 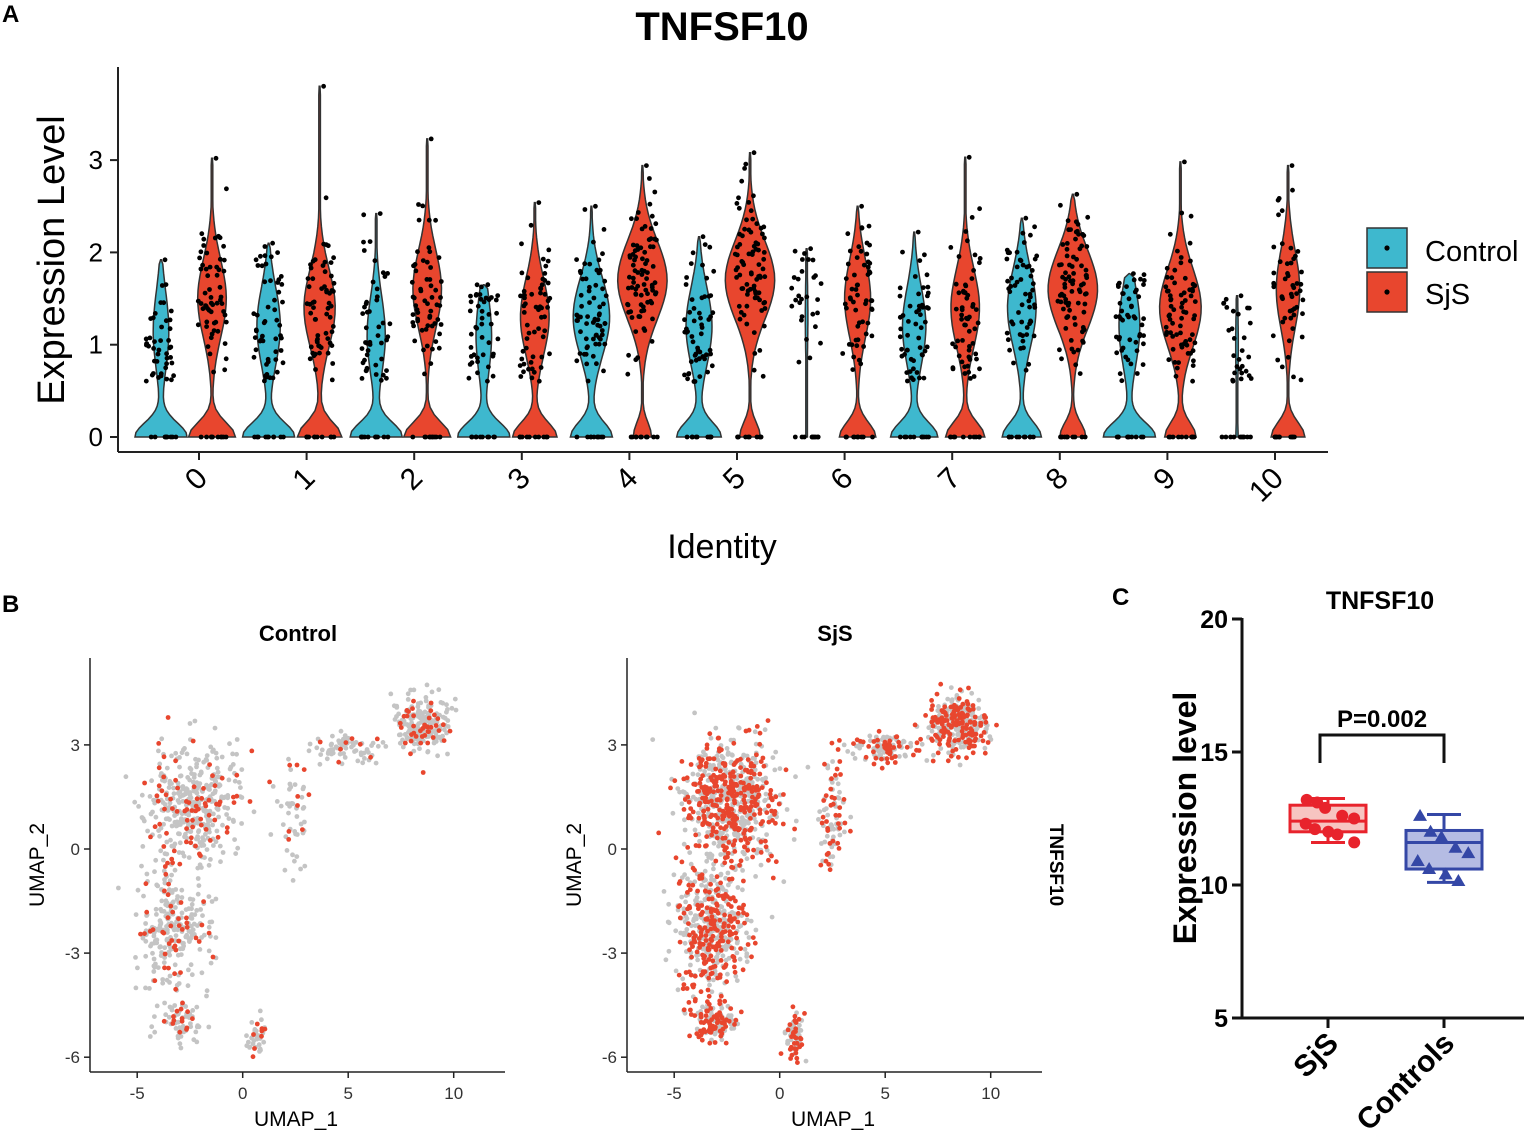 What do you see at coordinates (10, 14) in the screenshot?
I see `panel-label-a: A` at bounding box center [10, 14].